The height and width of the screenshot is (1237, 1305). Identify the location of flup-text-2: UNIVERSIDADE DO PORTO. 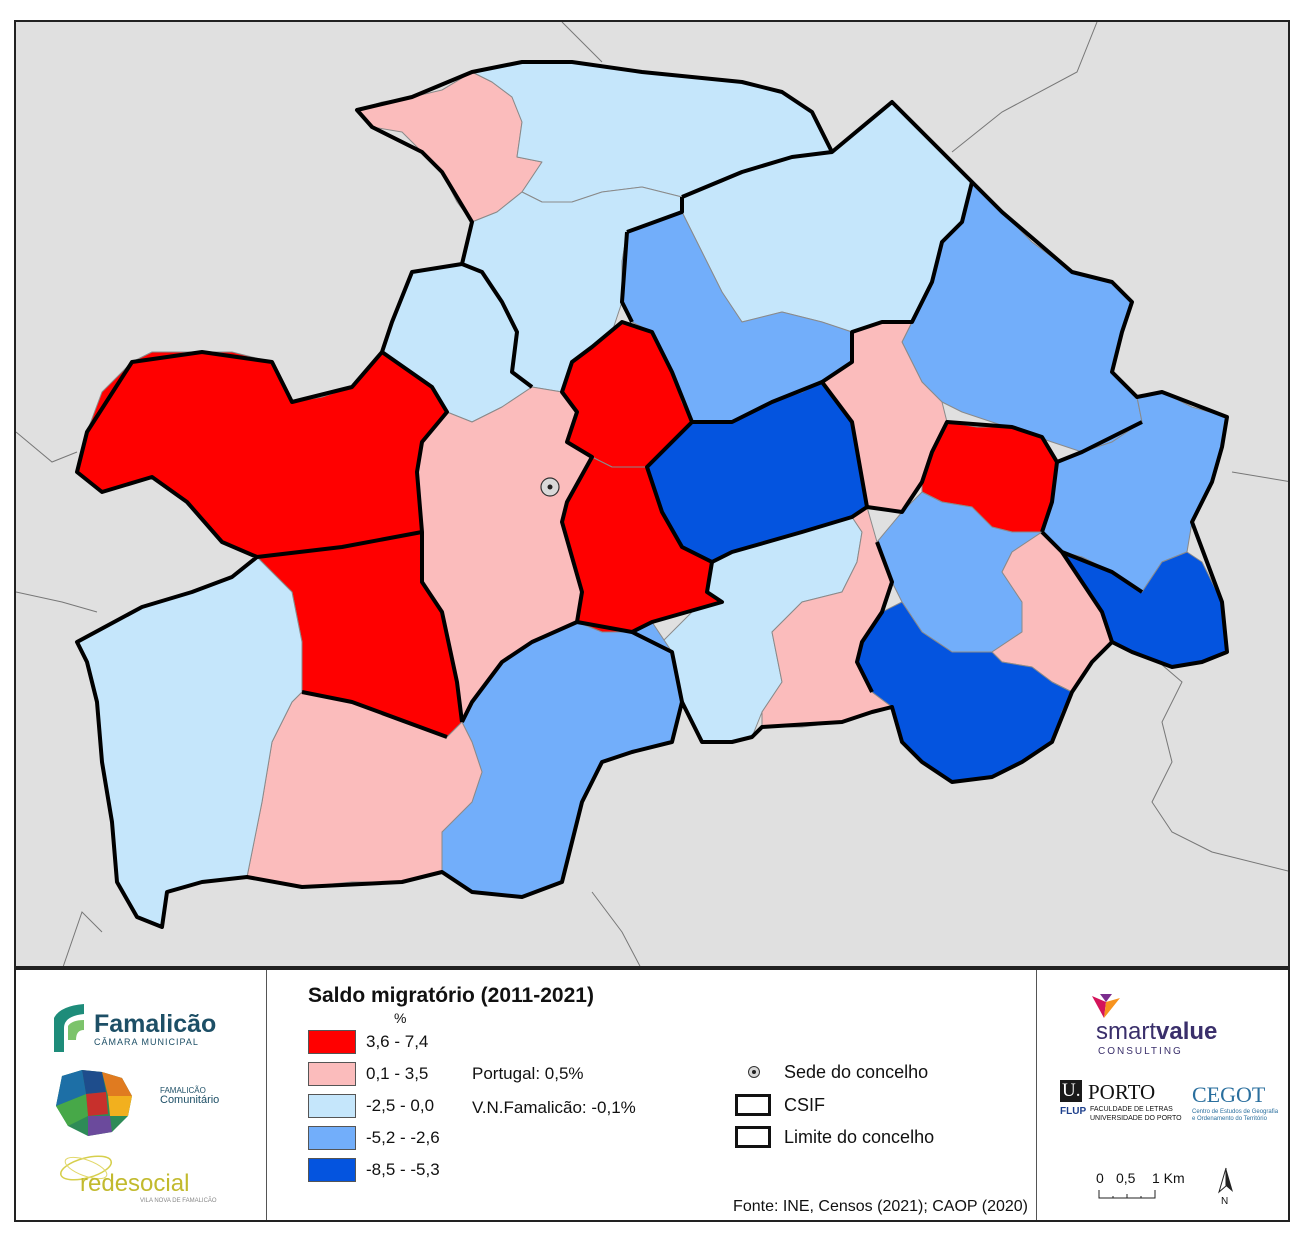
(1136, 1118).